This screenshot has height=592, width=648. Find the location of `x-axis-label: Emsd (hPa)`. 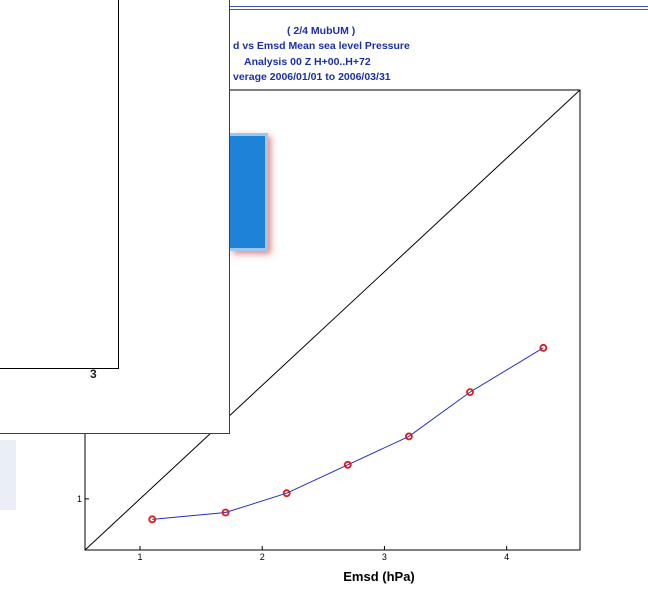

x-axis-label: Emsd (hPa) is located at coordinates (379, 576).